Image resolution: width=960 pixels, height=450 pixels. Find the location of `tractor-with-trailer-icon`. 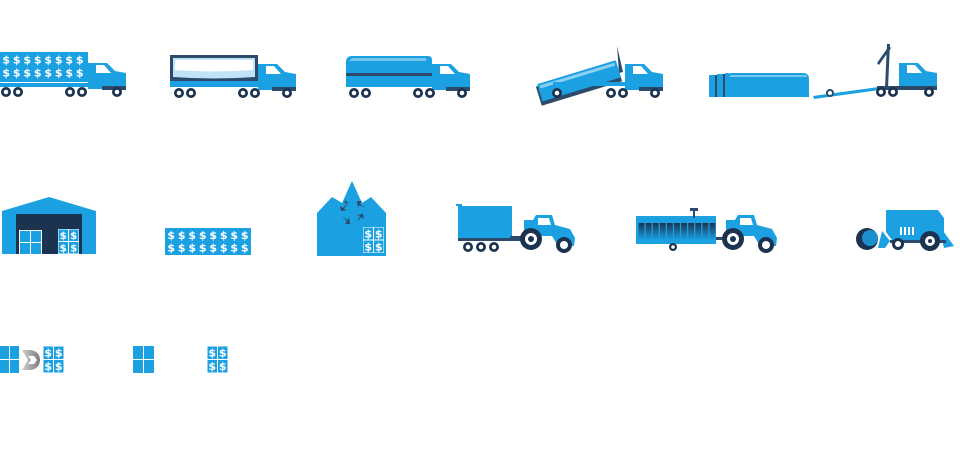

tractor-with-trailer-icon is located at coordinates (517, 230).